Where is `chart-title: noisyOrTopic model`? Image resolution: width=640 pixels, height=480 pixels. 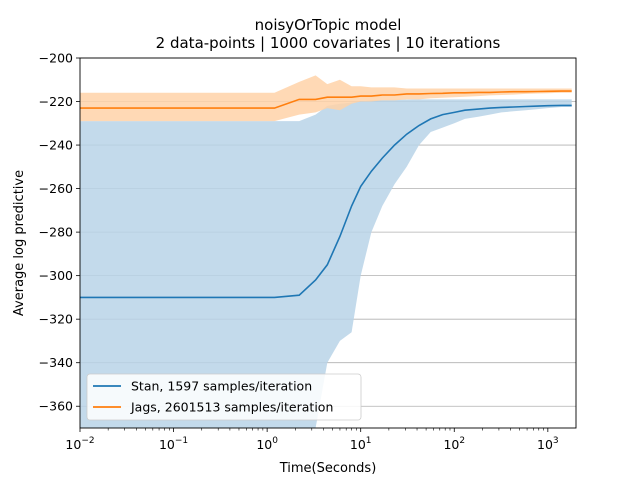
chart-title: noisyOrTopic model is located at coordinates (328, 25).